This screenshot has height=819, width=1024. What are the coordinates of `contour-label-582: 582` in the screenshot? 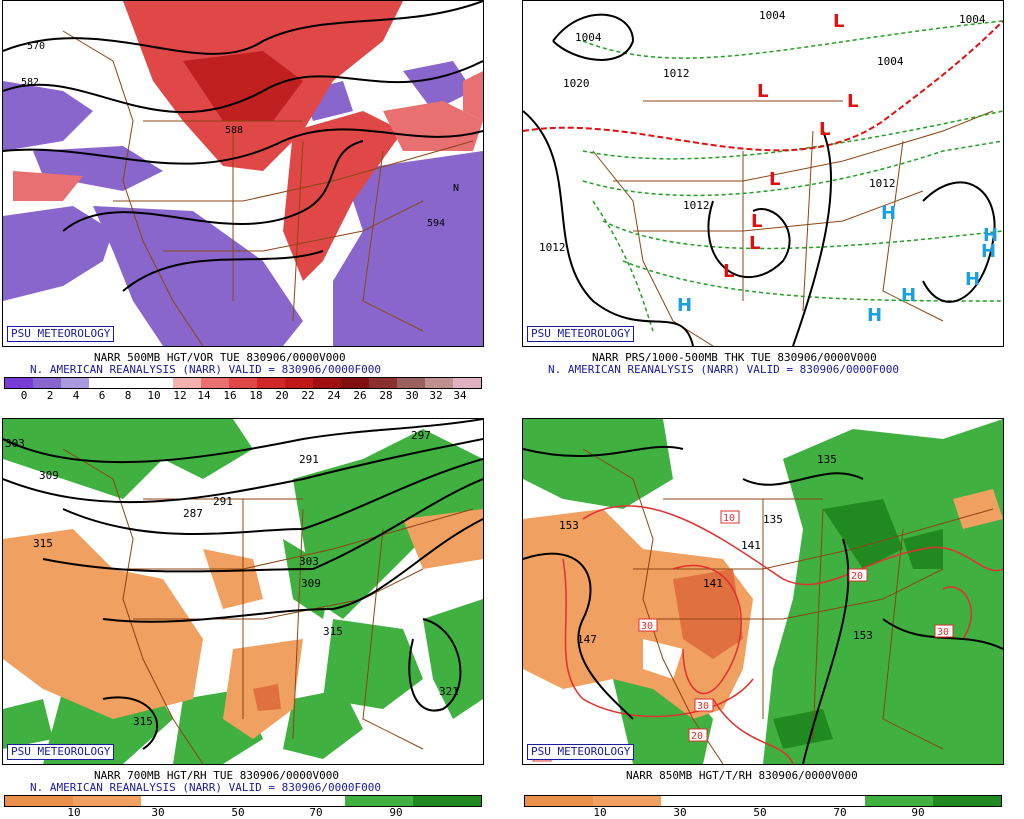 It's located at (30, 82).